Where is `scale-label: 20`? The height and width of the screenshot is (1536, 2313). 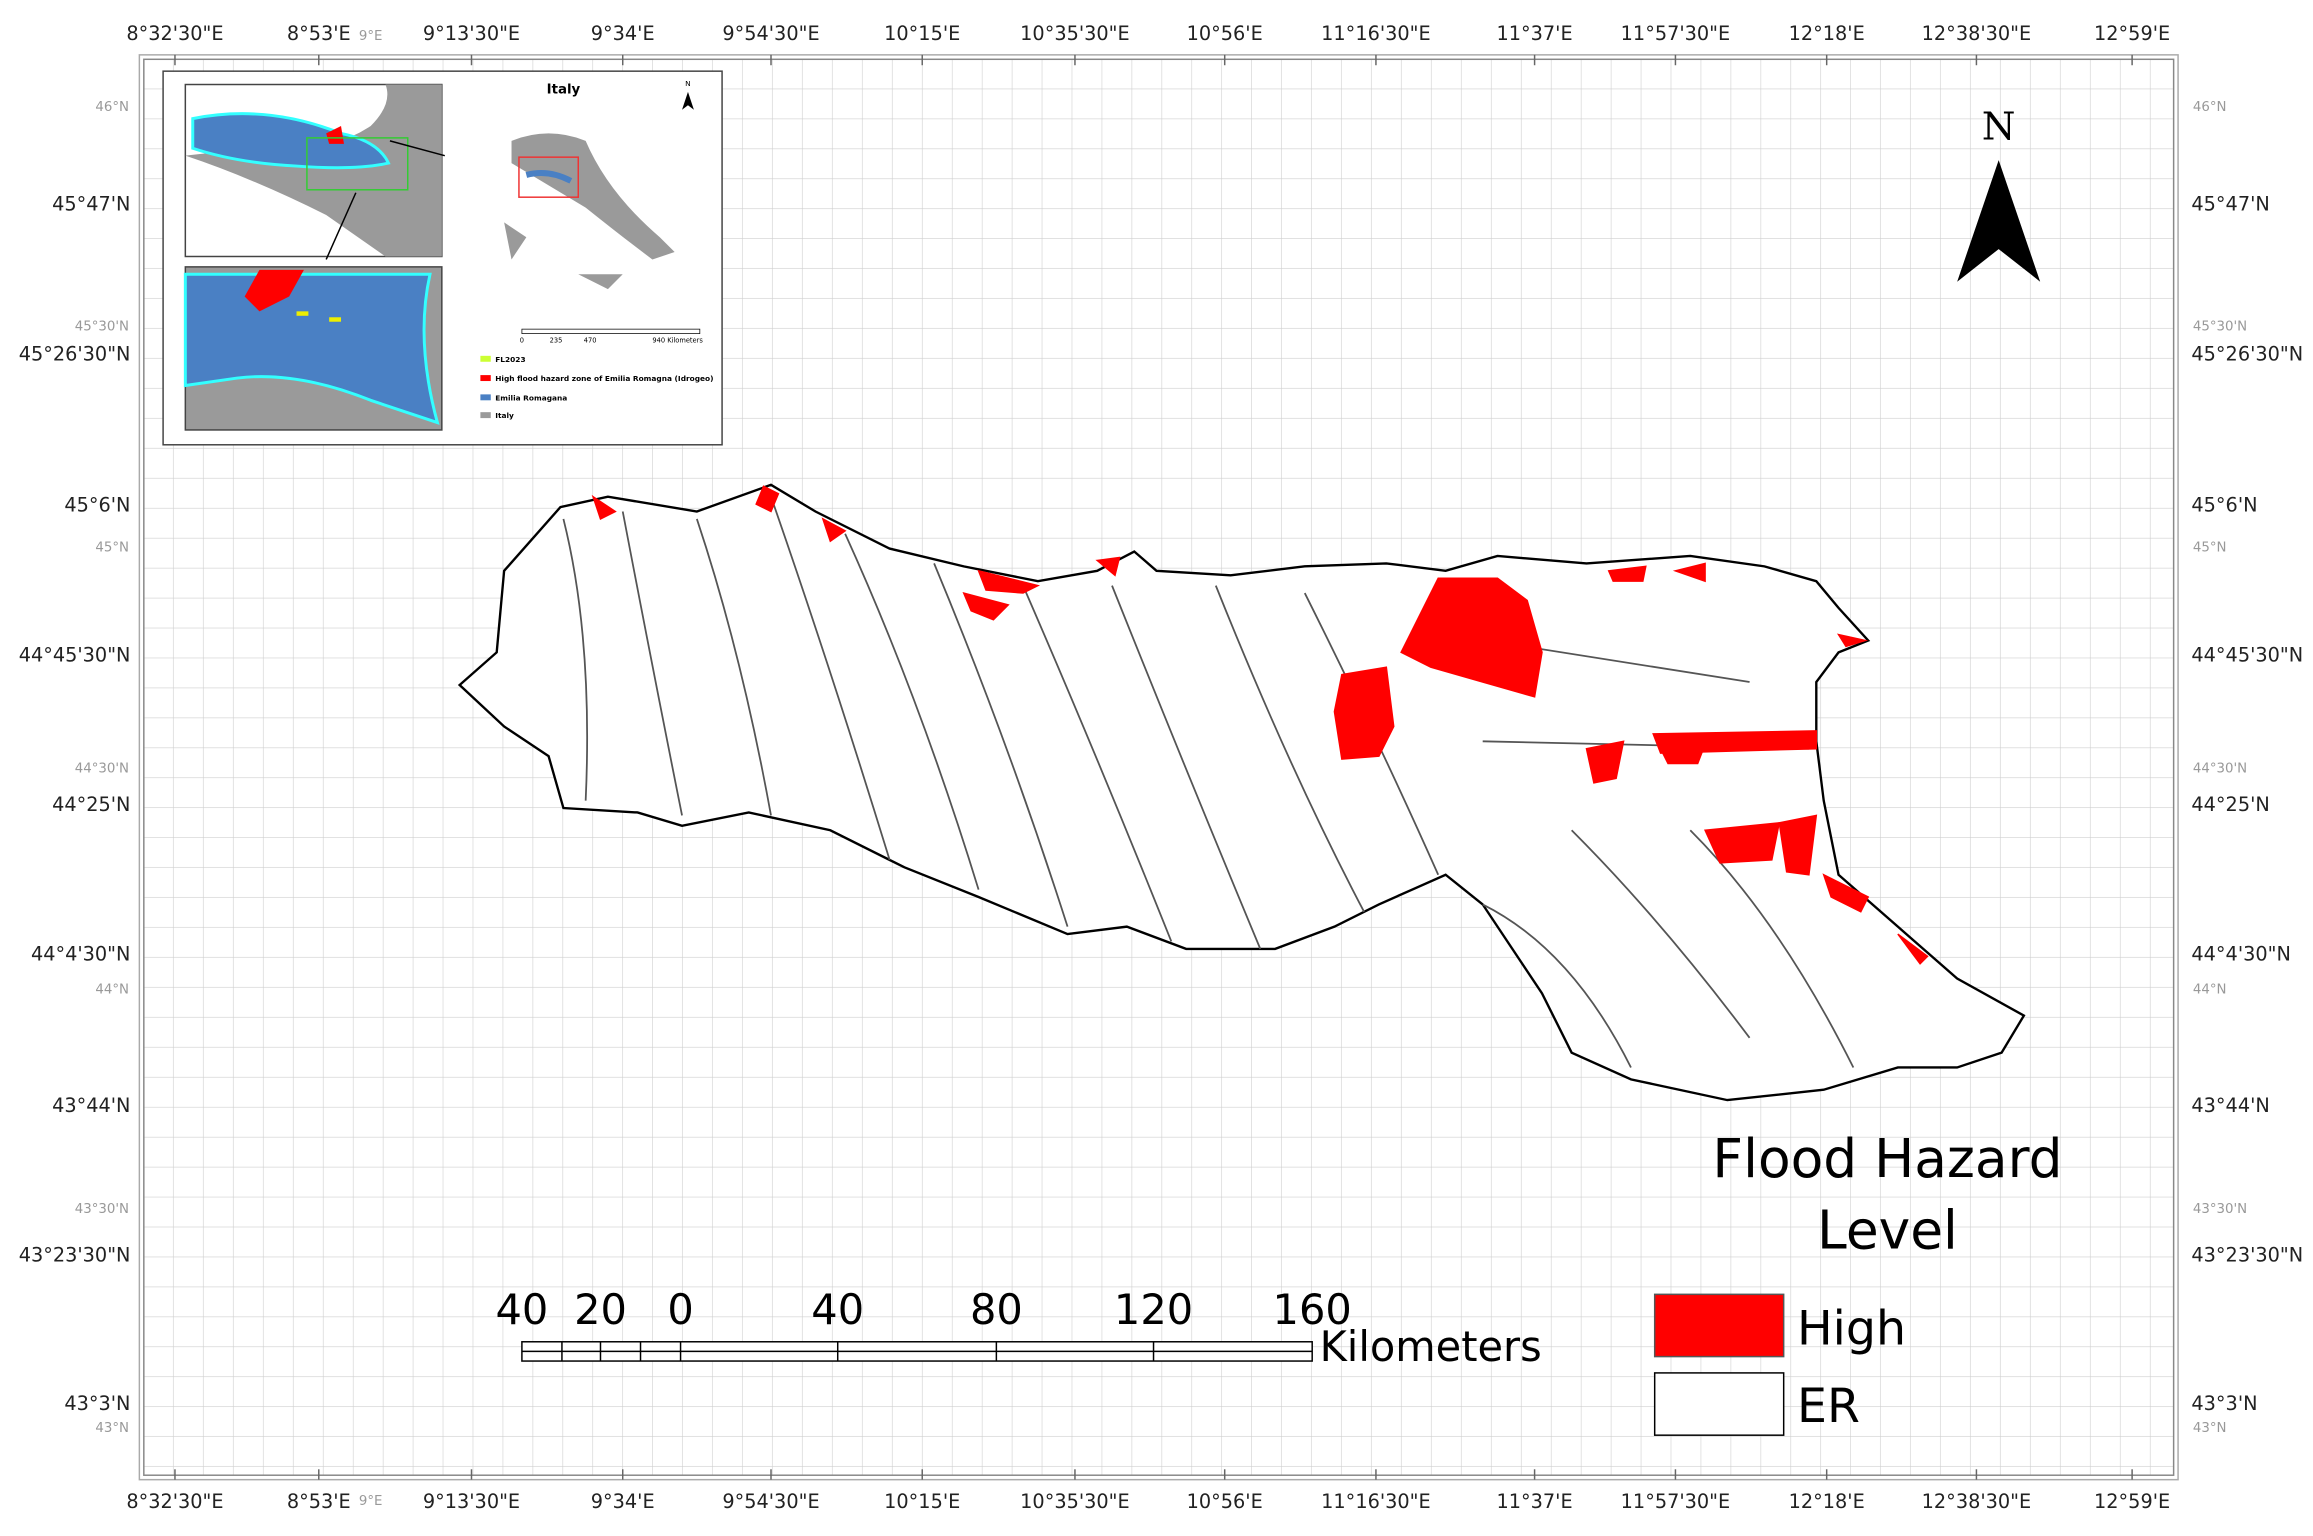
scale-label: 20 is located at coordinates (600, 1309).